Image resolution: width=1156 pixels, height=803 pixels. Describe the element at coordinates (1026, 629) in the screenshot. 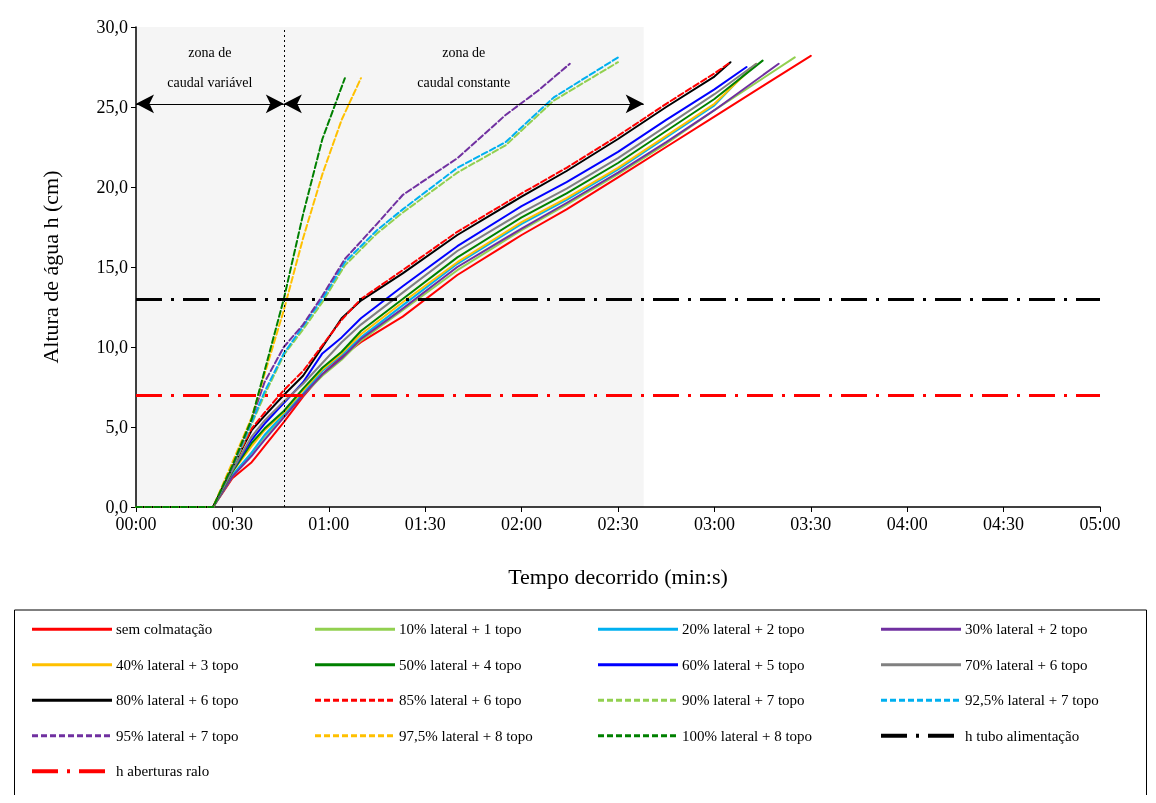

I see `legend-label: 30% lateral + 2 topo` at that location.